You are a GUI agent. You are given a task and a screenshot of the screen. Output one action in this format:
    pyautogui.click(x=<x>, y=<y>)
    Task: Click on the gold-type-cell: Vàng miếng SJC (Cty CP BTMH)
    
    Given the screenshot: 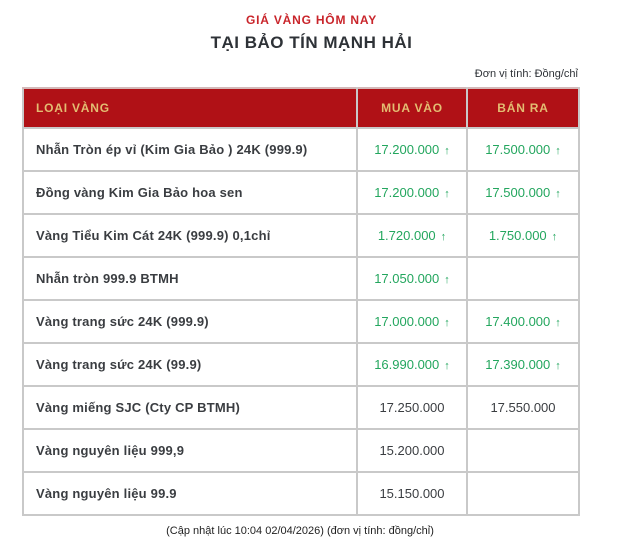 What is the action you would take?
    pyautogui.click(x=190, y=407)
    